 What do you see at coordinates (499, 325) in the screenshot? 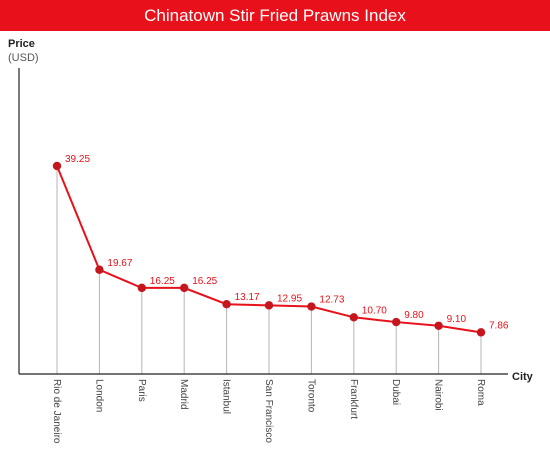
I see `data-label: 7.86` at bounding box center [499, 325].